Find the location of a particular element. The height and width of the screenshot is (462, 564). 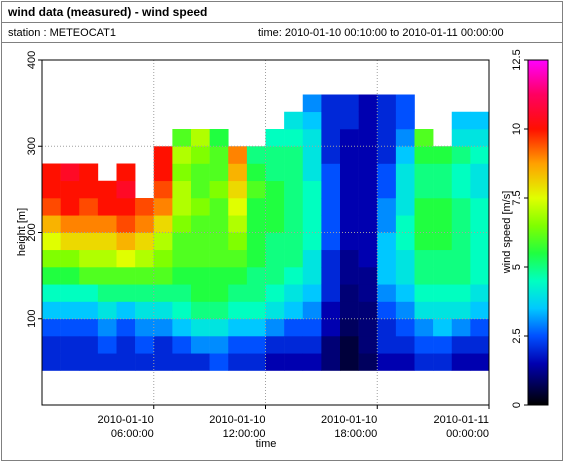

colorbar-tick-label: 0 is located at coordinates (517, 405).